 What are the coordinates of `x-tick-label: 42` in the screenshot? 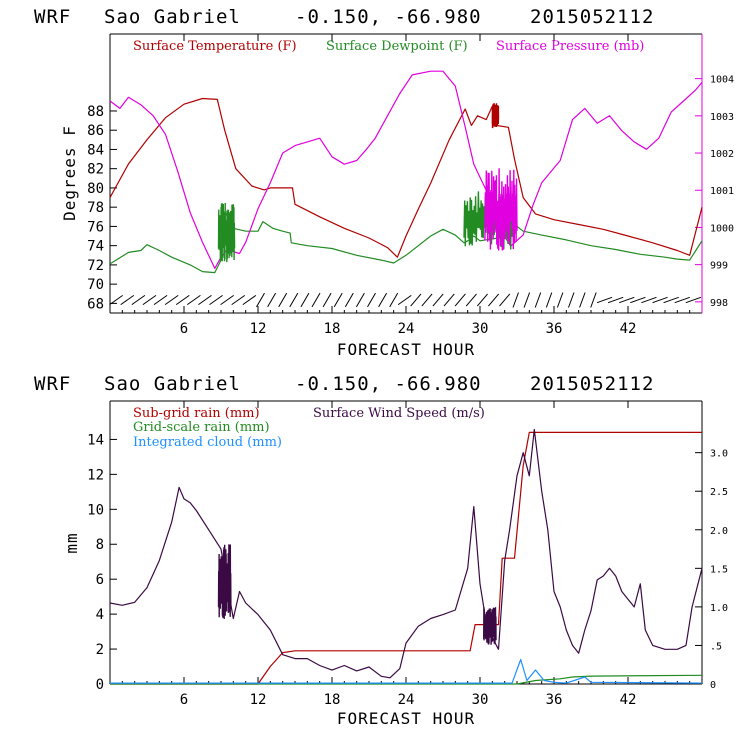 It's located at (628, 700).